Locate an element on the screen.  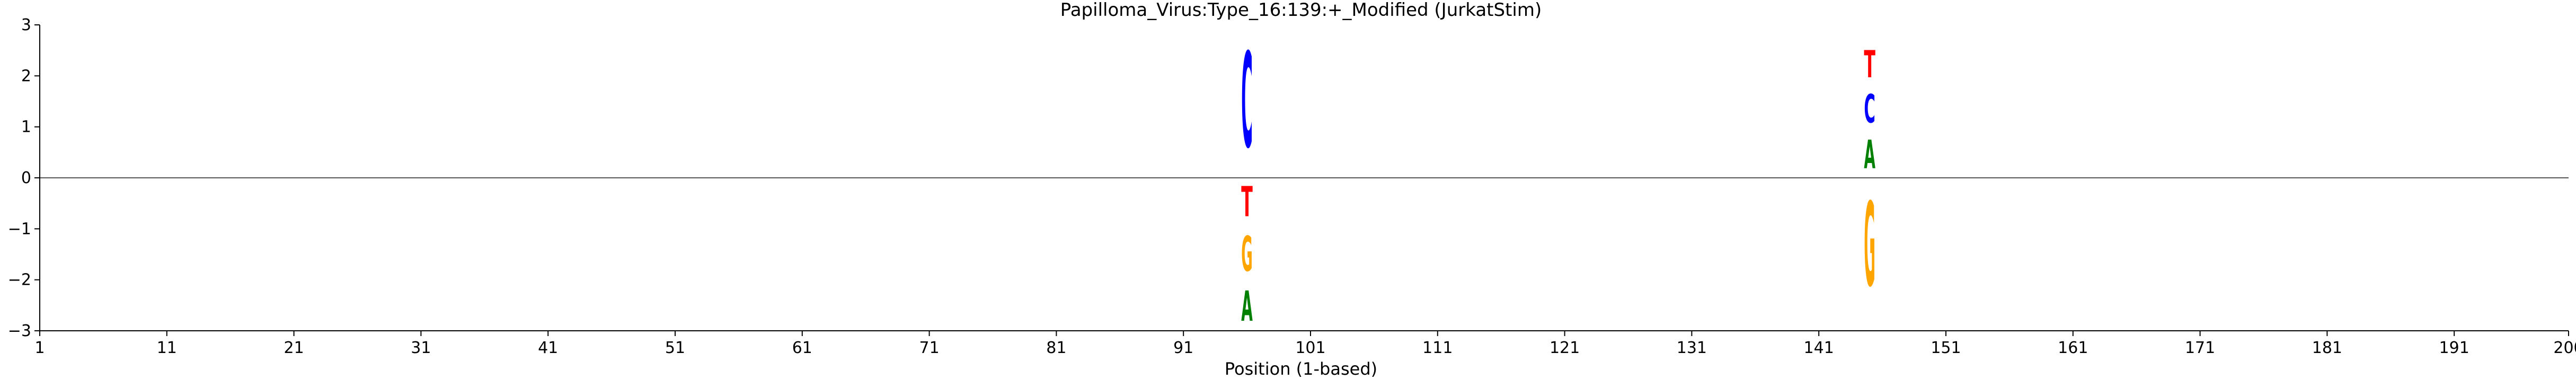
x-axis-label: Position (1-based) is located at coordinates (1301, 369).